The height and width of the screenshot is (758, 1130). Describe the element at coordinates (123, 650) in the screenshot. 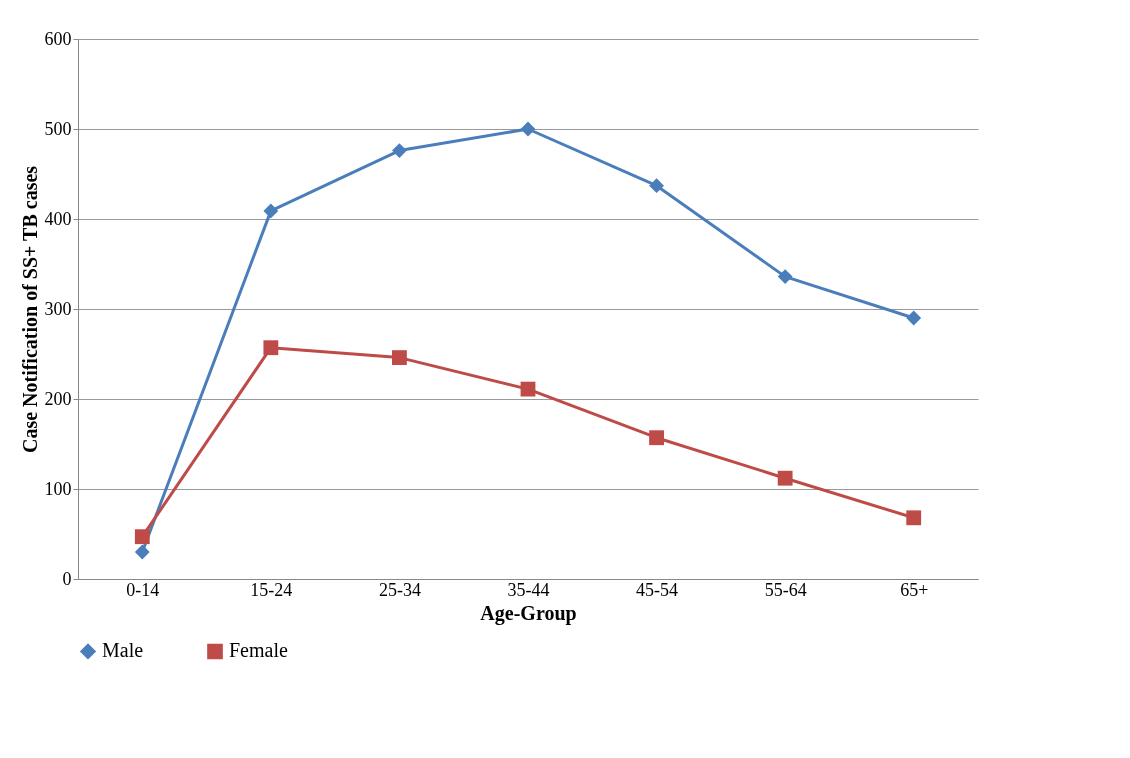

I see `legend-label: Male` at that location.